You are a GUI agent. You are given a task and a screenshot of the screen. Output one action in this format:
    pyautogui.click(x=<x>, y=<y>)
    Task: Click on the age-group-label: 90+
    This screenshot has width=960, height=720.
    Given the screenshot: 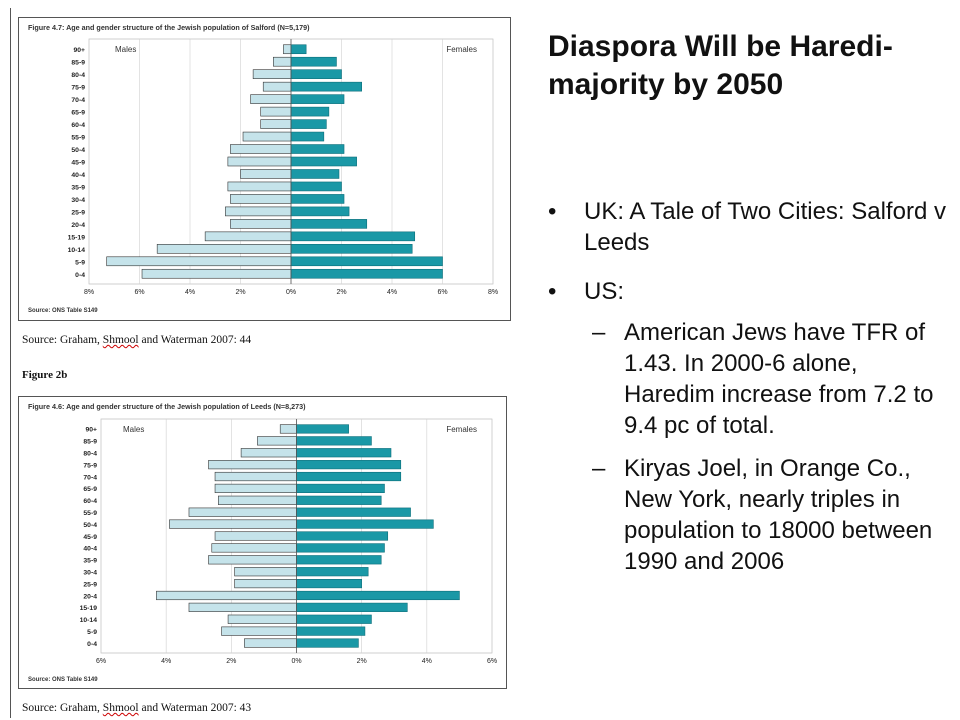 What is the action you would take?
    pyautogui.click(x=79, y=50)
    